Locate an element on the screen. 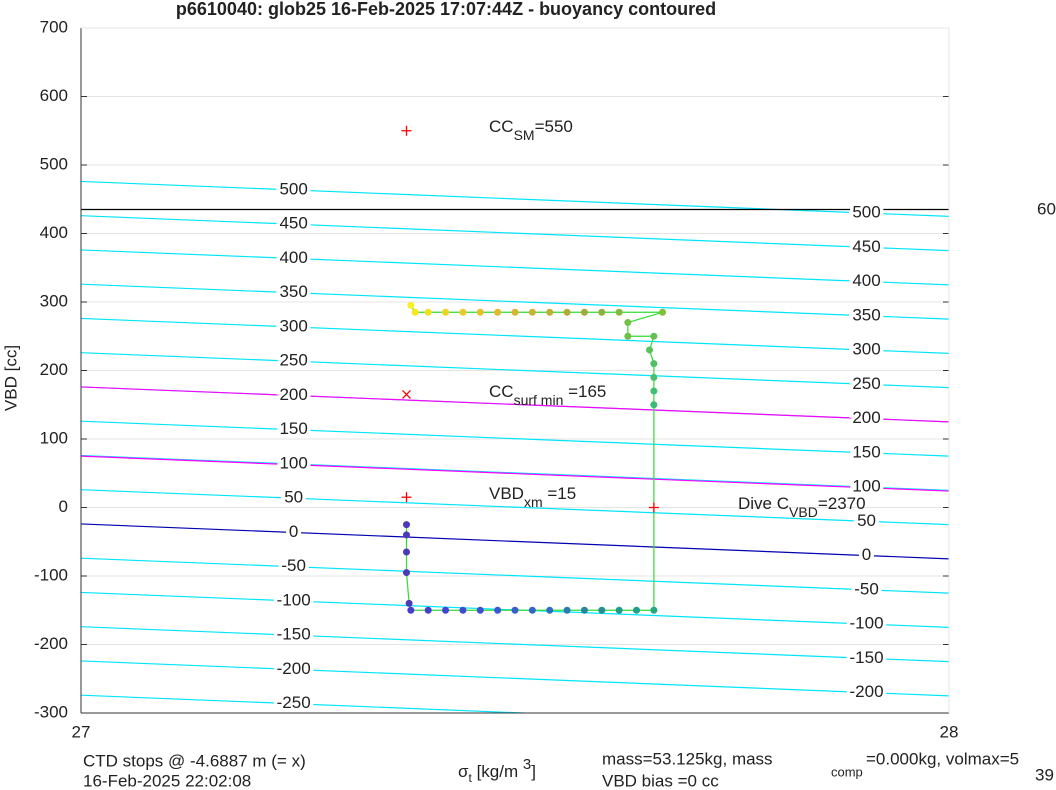 This screenshot has width=1056, height=790. x-label-sub: t is located at coordinates (471, 778).